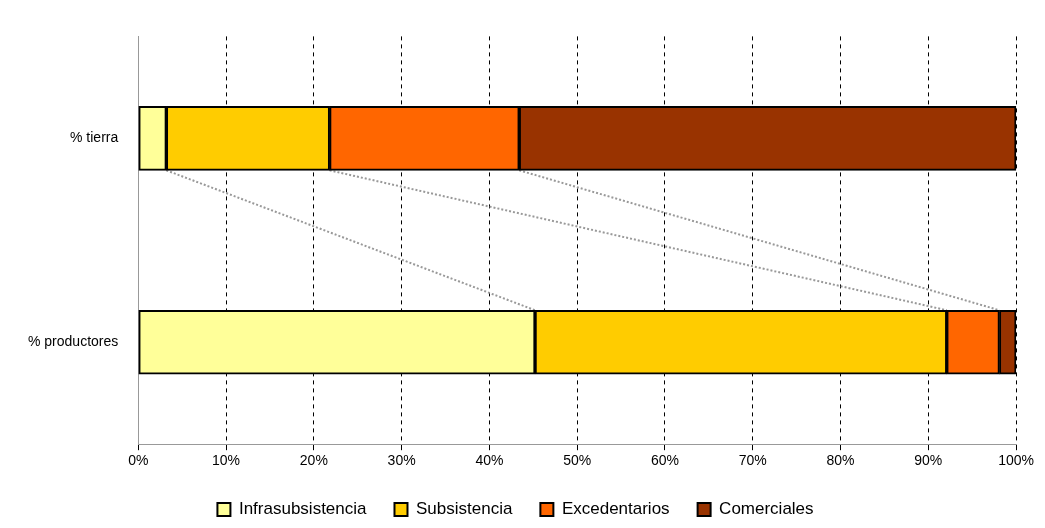 The height and width of the screenshot is (528, 1045). What do you see at coordinates (928, 460) in the screenshot?
I see `x-tick-label: 90%` at bounding box center [928, 460].